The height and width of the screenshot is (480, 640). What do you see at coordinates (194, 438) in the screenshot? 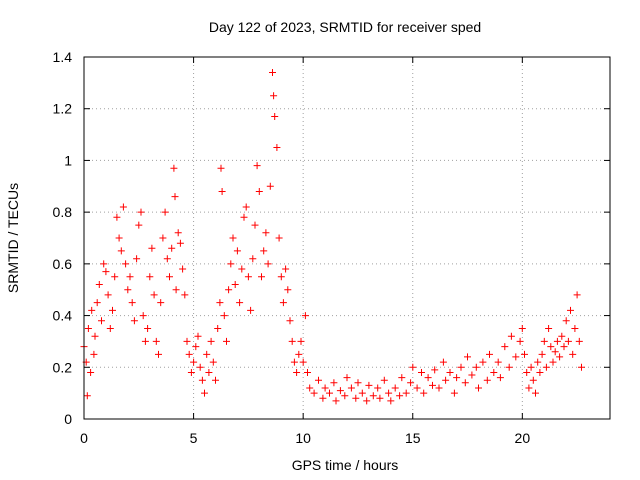
I see `x-tick-label: 5` at bounding box center [194, 438].